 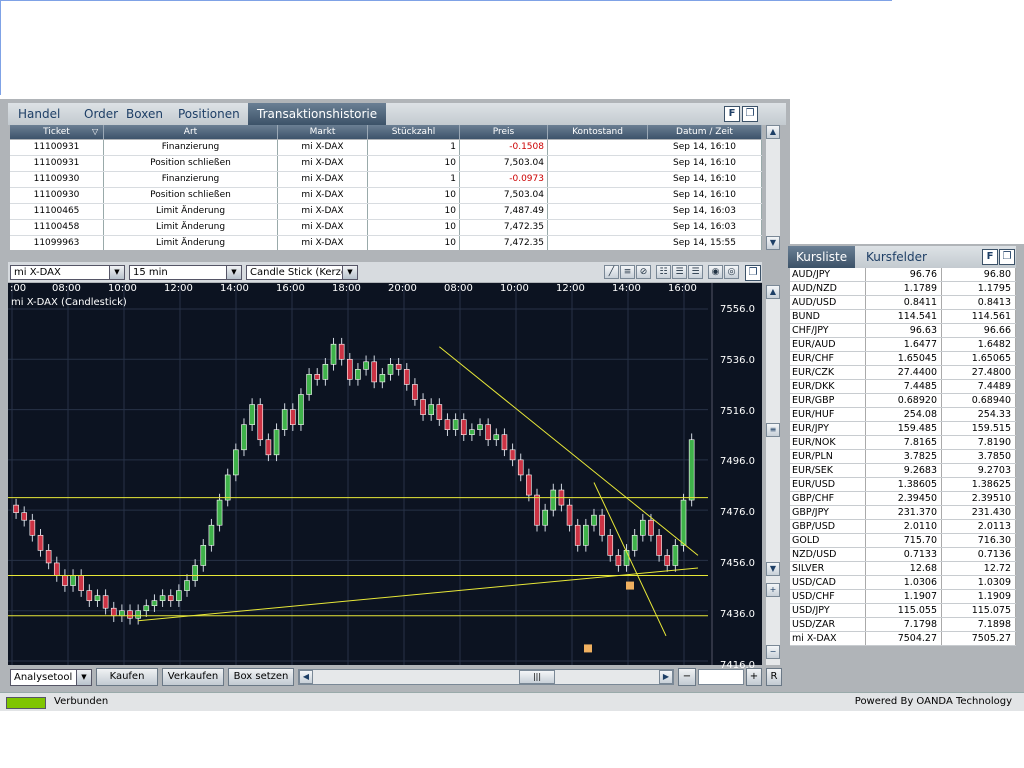 I want to click on col-datum: Datum / Zeit, so click(x=705, y=132).